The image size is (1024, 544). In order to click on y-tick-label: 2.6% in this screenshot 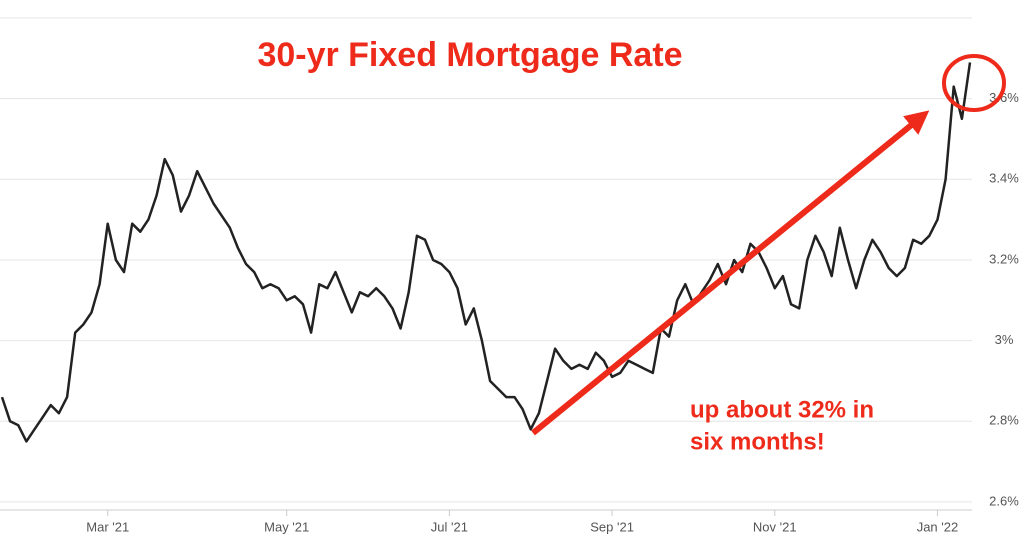, I will do `click(1004, 500)`.